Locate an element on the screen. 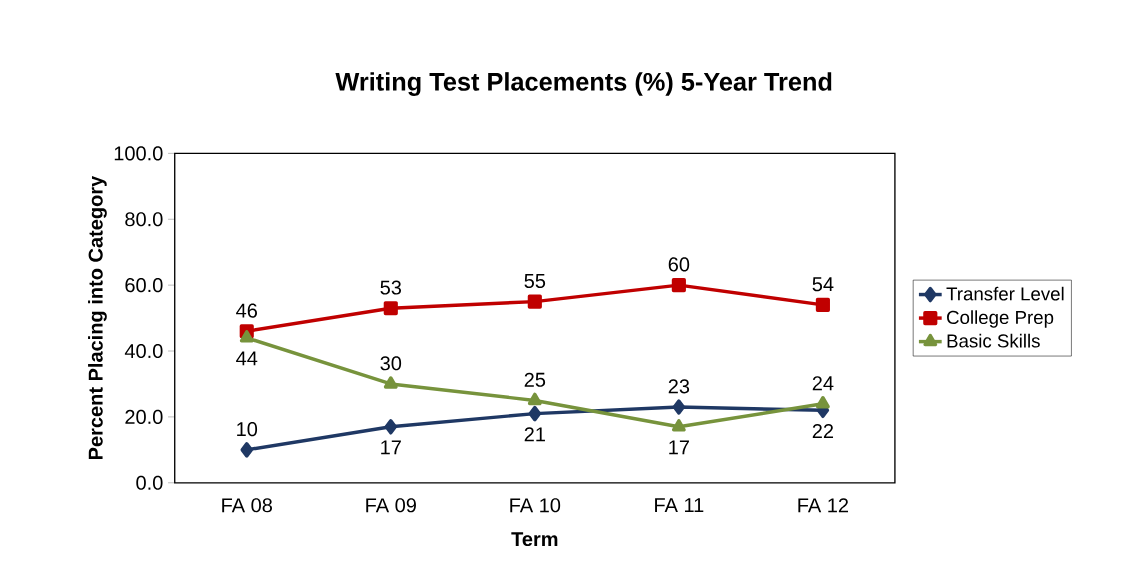 This screenshot has width=1147, height=581. legend-label: College Prep is located at coordinates (1000, 319).